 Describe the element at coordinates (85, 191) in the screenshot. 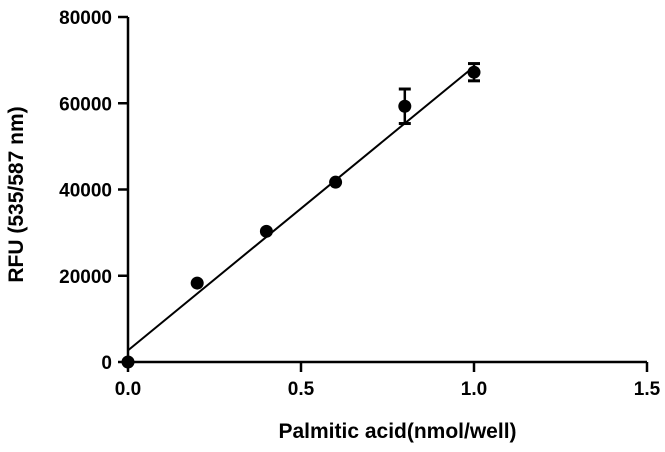

I see `y-tick-label: 40000` at that location.